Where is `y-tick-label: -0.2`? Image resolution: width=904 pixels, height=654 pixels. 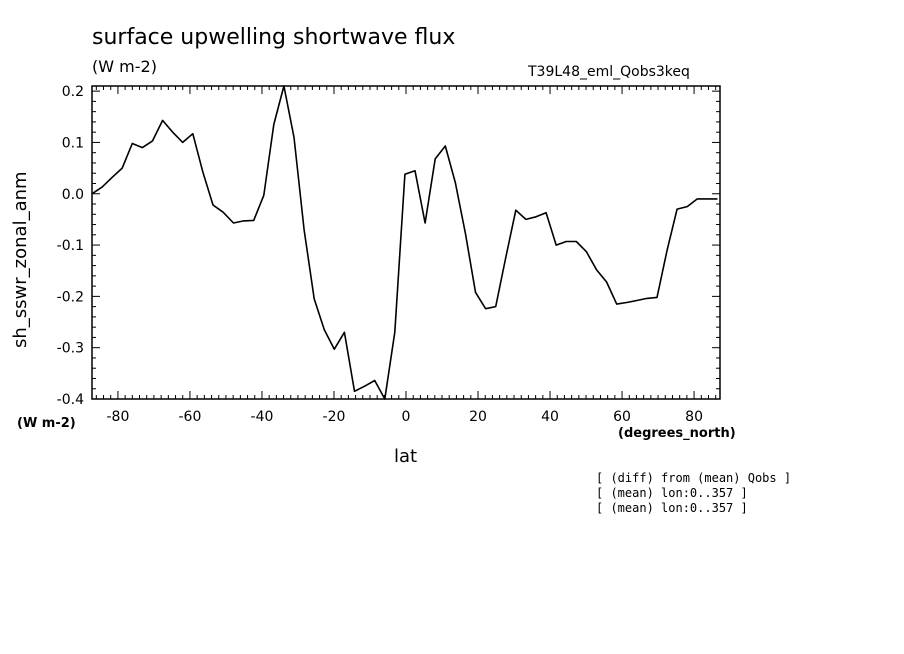 y-tick-label: -0.2 is located at coordinates (70, 297).